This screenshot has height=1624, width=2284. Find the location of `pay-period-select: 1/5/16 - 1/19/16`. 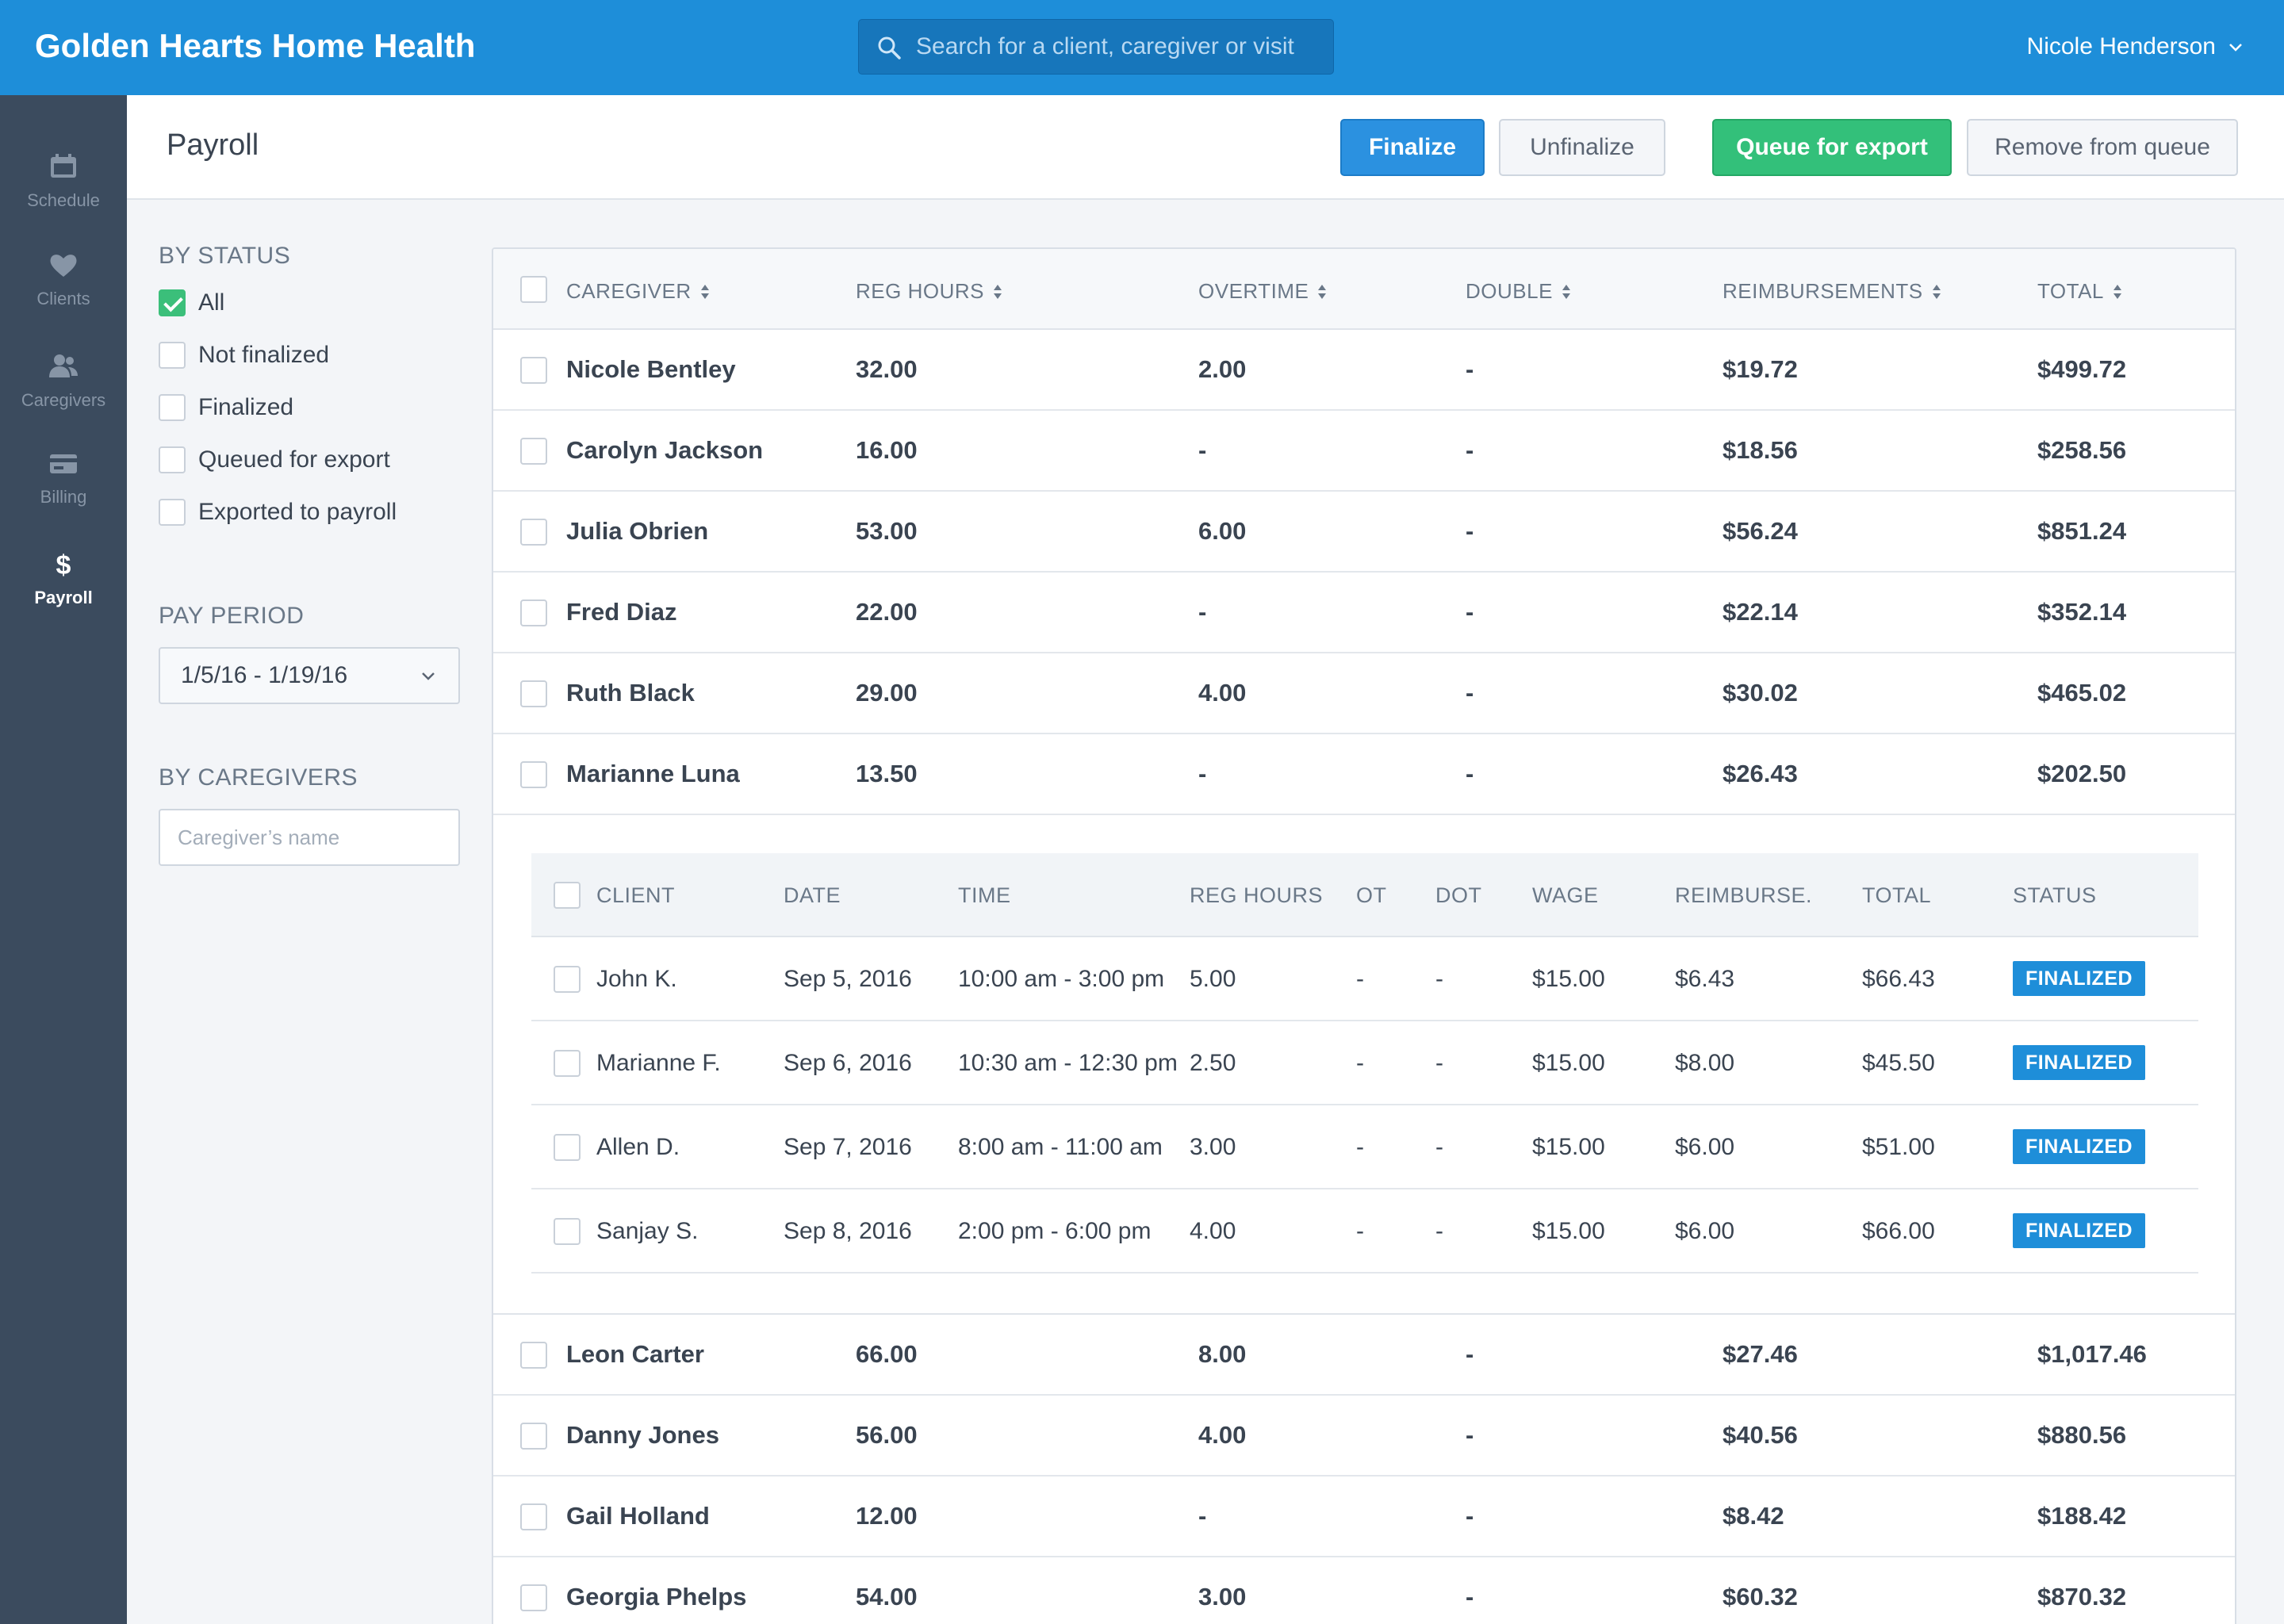

pay-period-select: 1/5/16 - 1/19/16 is located at coordinates (309, 675).